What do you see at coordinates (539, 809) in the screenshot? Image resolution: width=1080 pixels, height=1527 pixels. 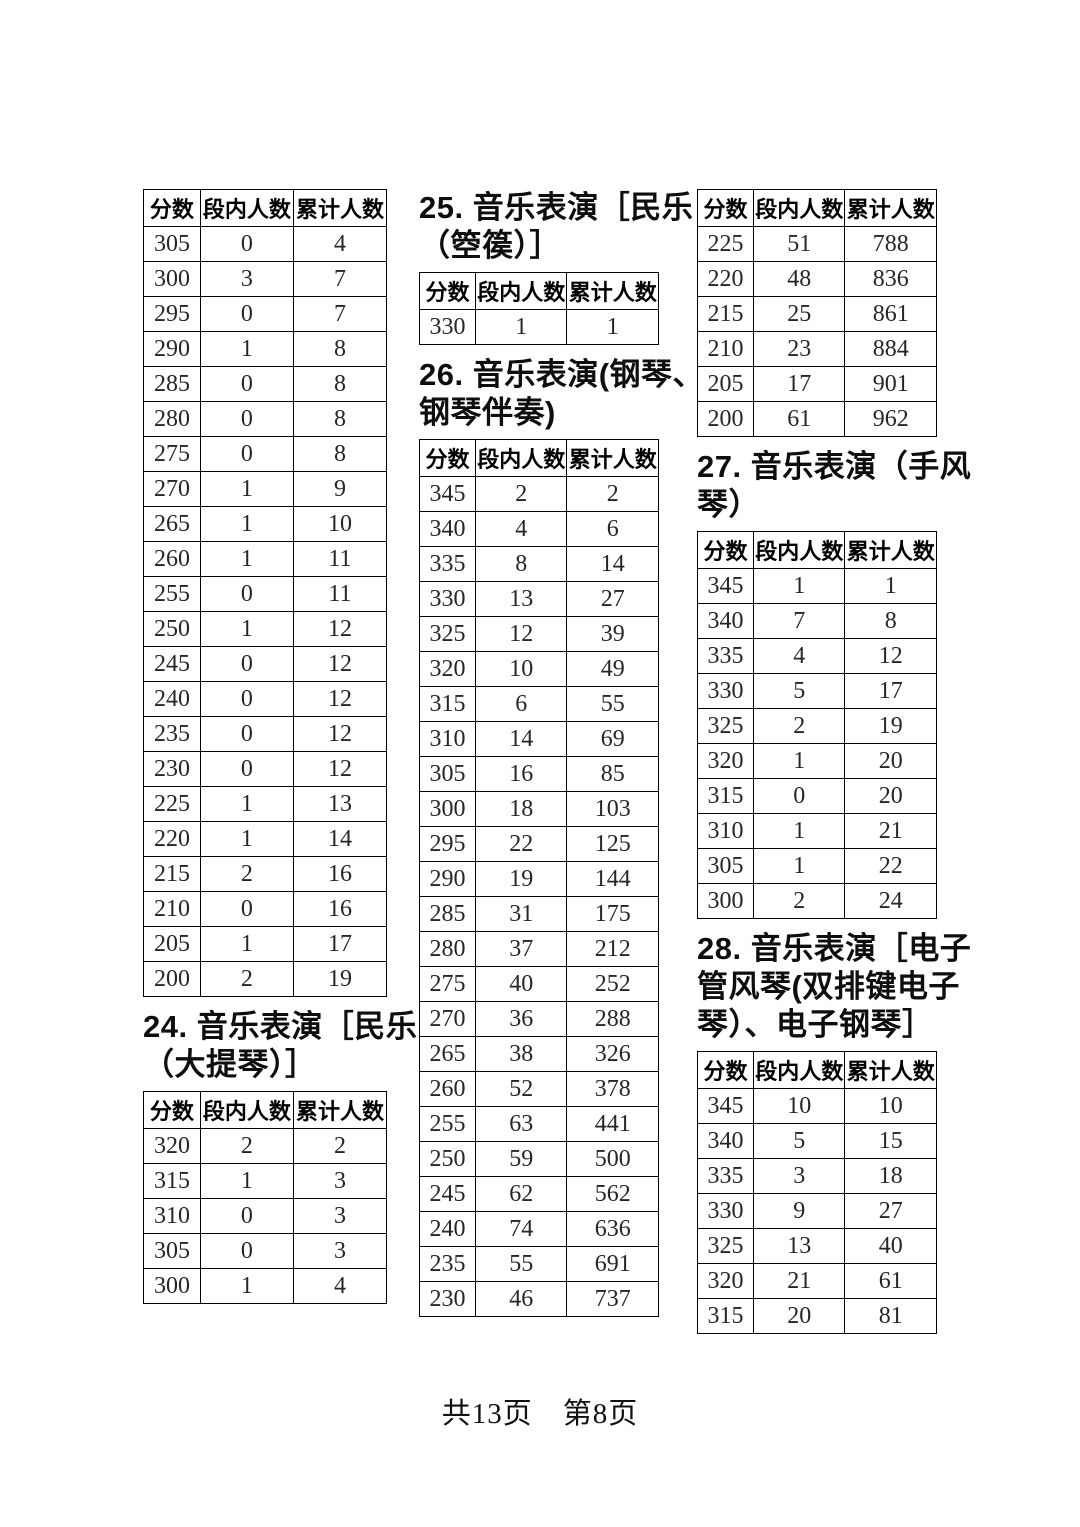 I see `table-row: 300 18 103` at bounding box center [539, 809].